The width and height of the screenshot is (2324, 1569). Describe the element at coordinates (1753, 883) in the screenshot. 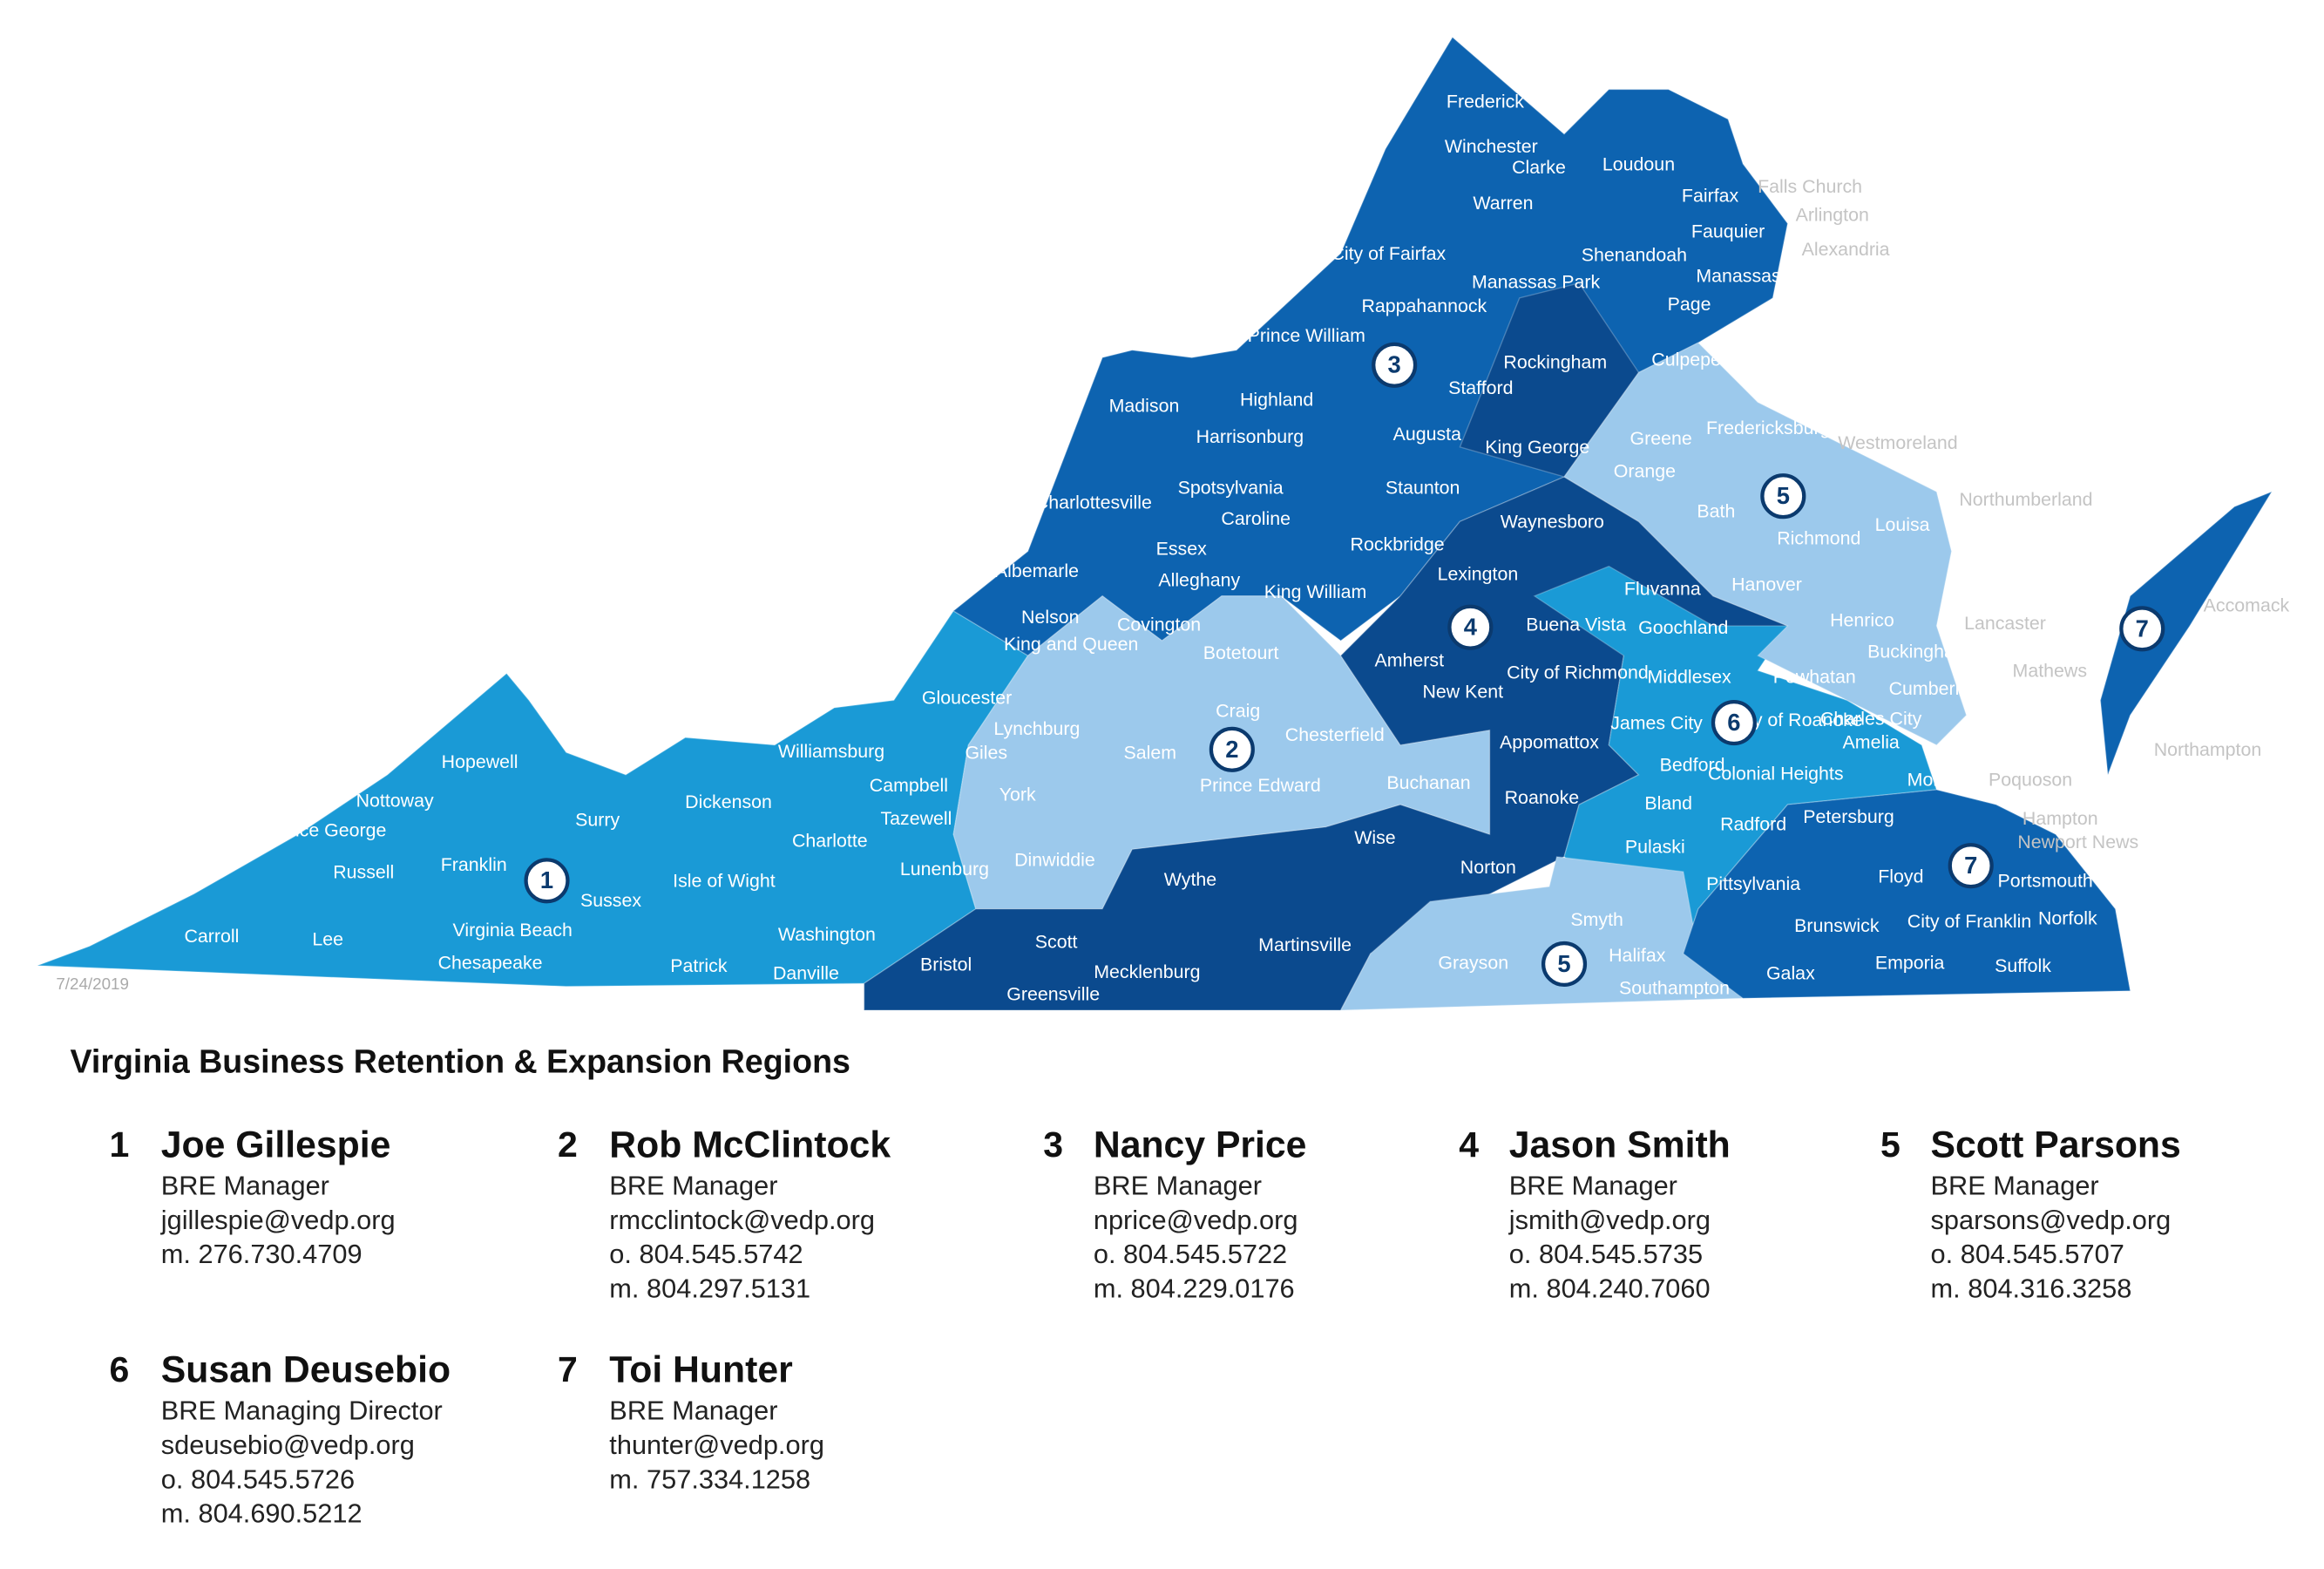

I see `county-label: Pittsylvania` at that location.